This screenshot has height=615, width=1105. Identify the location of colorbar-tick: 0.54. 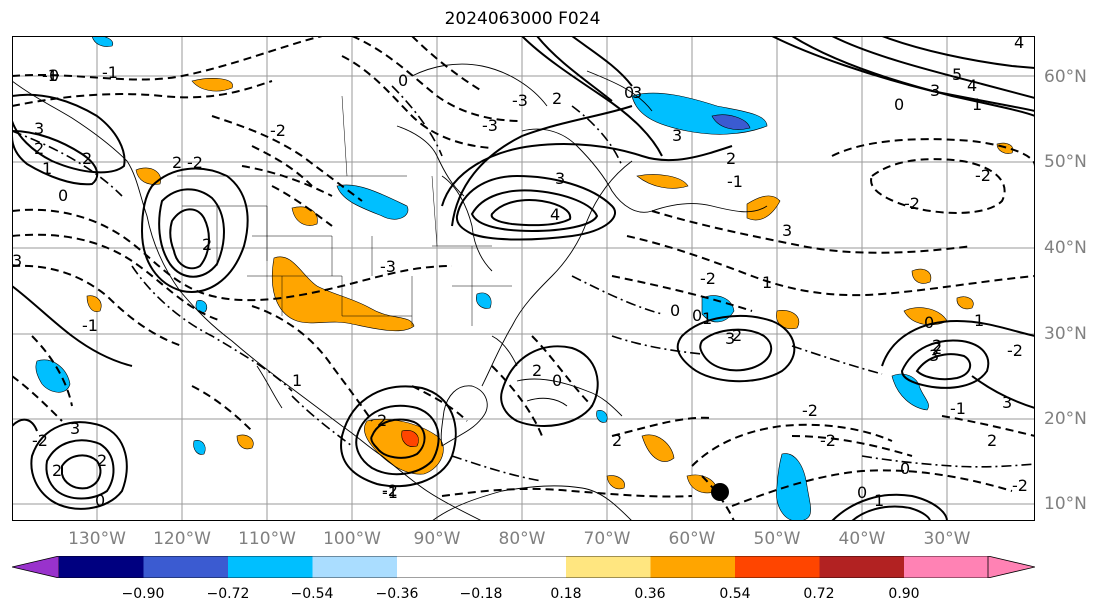
(735, 594).